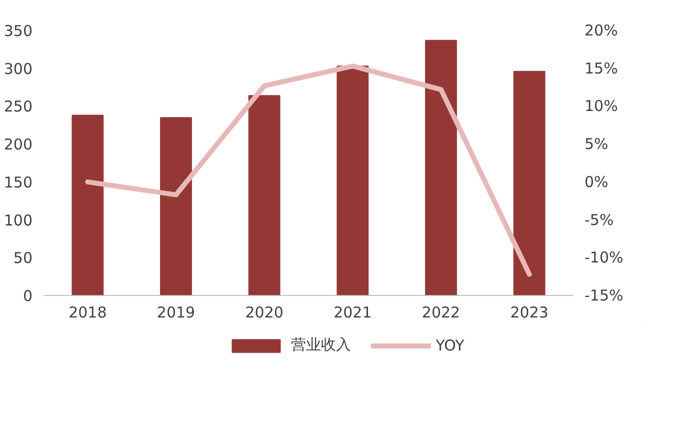 The width and height of the screenshot is (700, 443). I want to click on y-tick-label: 300, so click(18, 69).